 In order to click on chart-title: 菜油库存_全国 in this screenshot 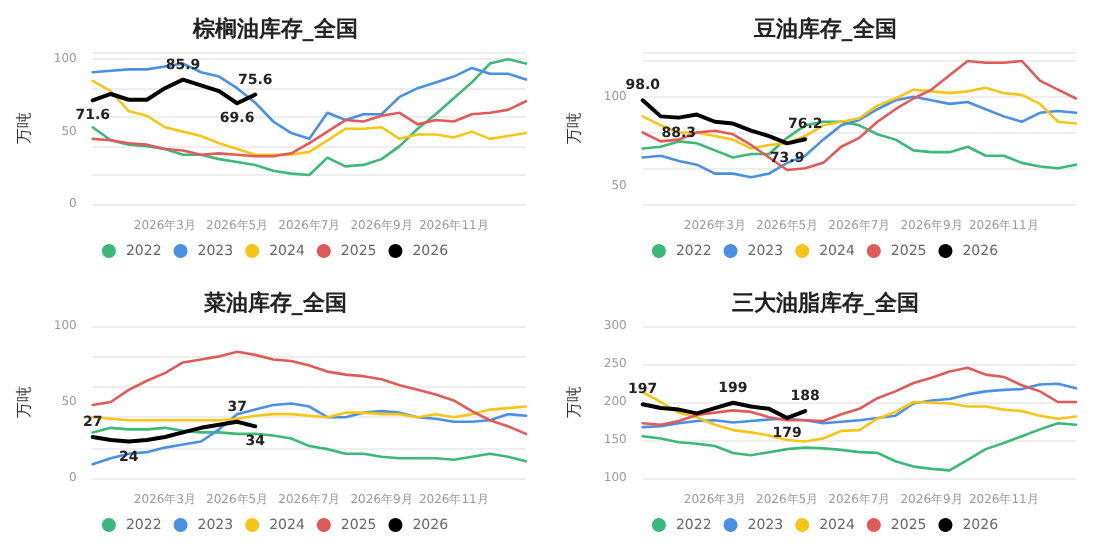, I will do `click(274, 302)`.